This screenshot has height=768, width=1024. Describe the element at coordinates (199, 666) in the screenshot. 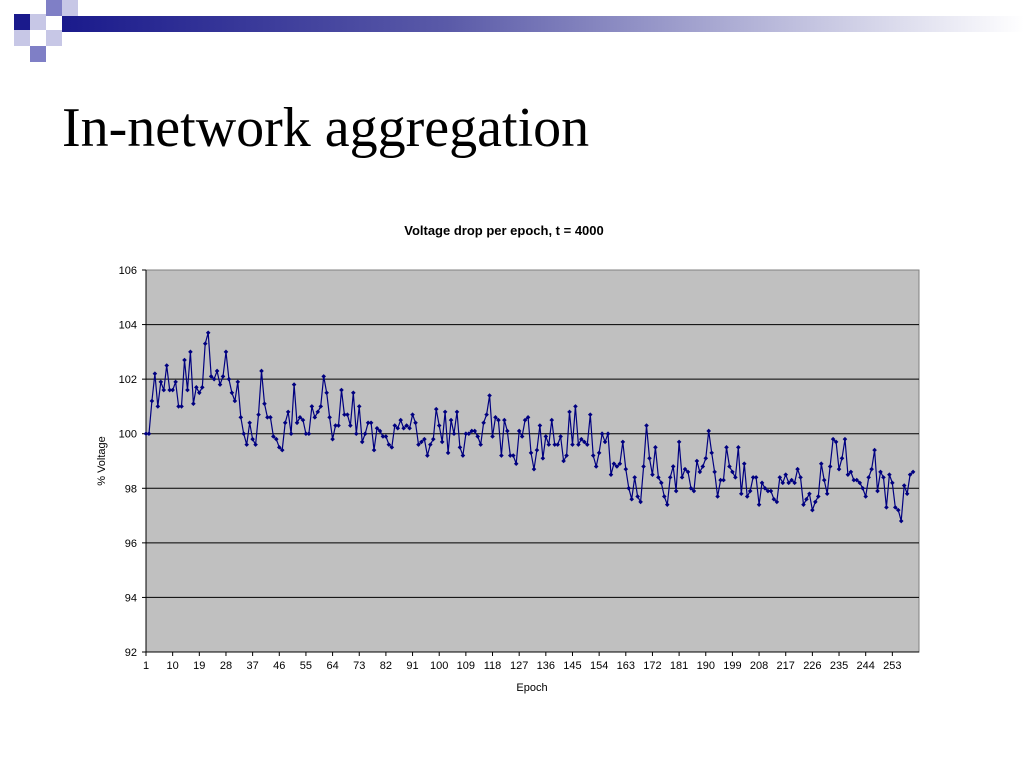

I see `x-tick-label: 19` at that location.